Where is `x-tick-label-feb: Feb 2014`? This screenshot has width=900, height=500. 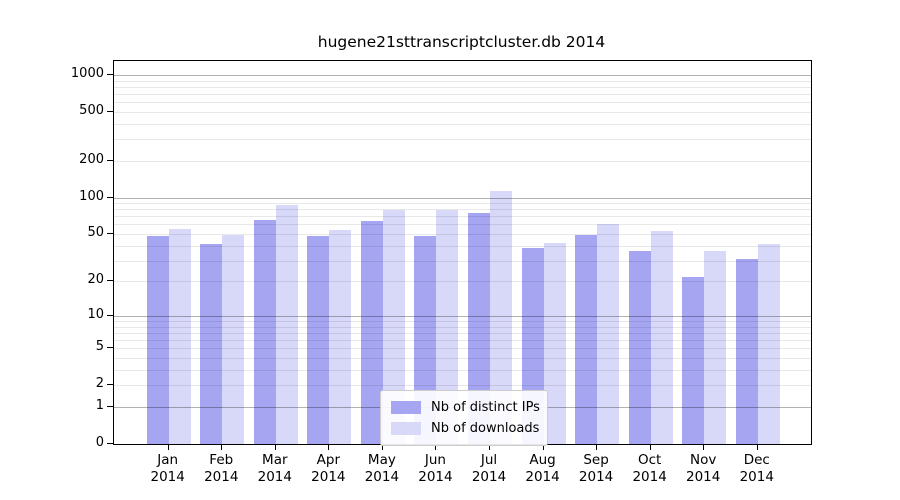
x-tick-label-feb: Feb 2014 is located at coordinates (221, 469).